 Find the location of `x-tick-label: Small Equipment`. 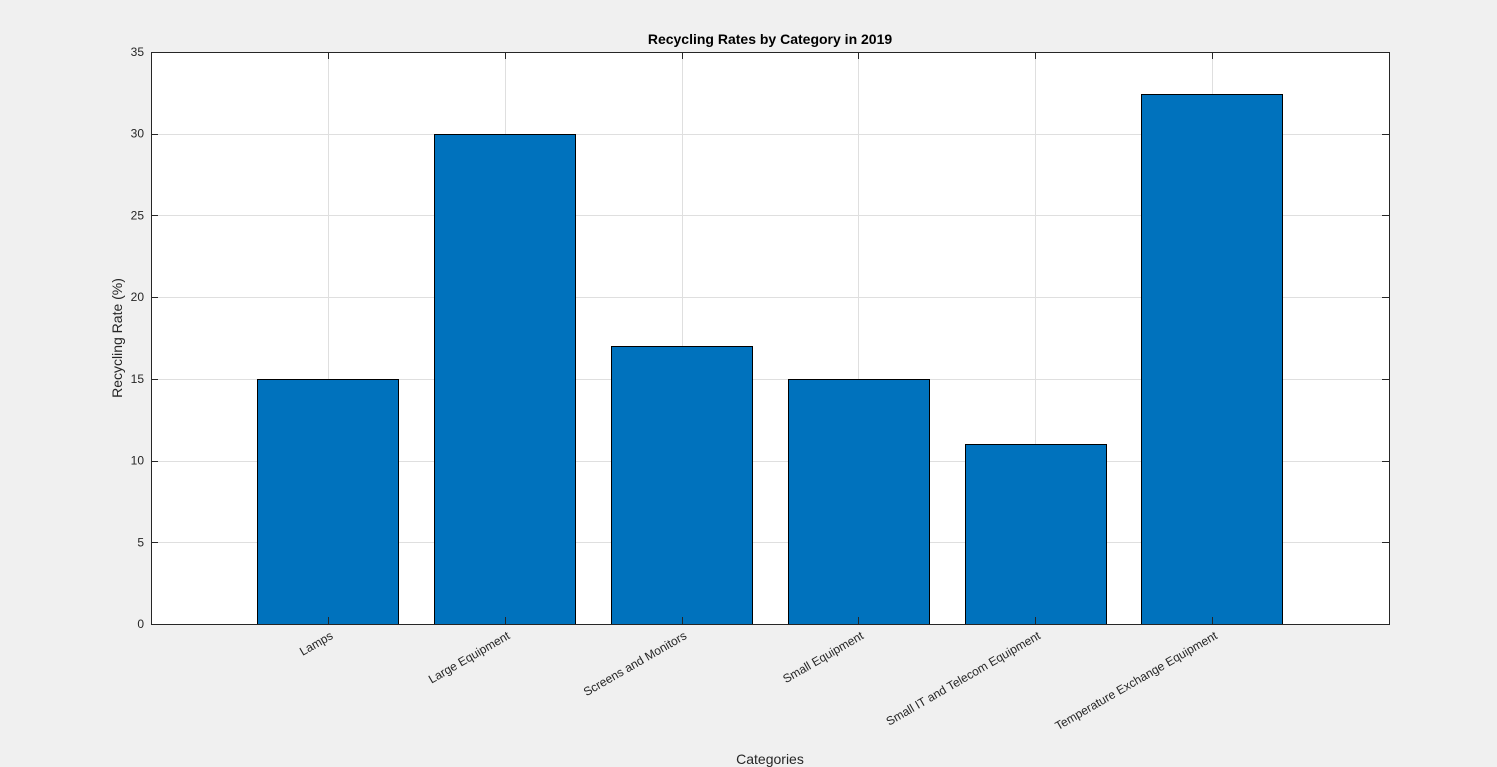

x-tick-label: Small Equipment is located at coordinates (823, 657).